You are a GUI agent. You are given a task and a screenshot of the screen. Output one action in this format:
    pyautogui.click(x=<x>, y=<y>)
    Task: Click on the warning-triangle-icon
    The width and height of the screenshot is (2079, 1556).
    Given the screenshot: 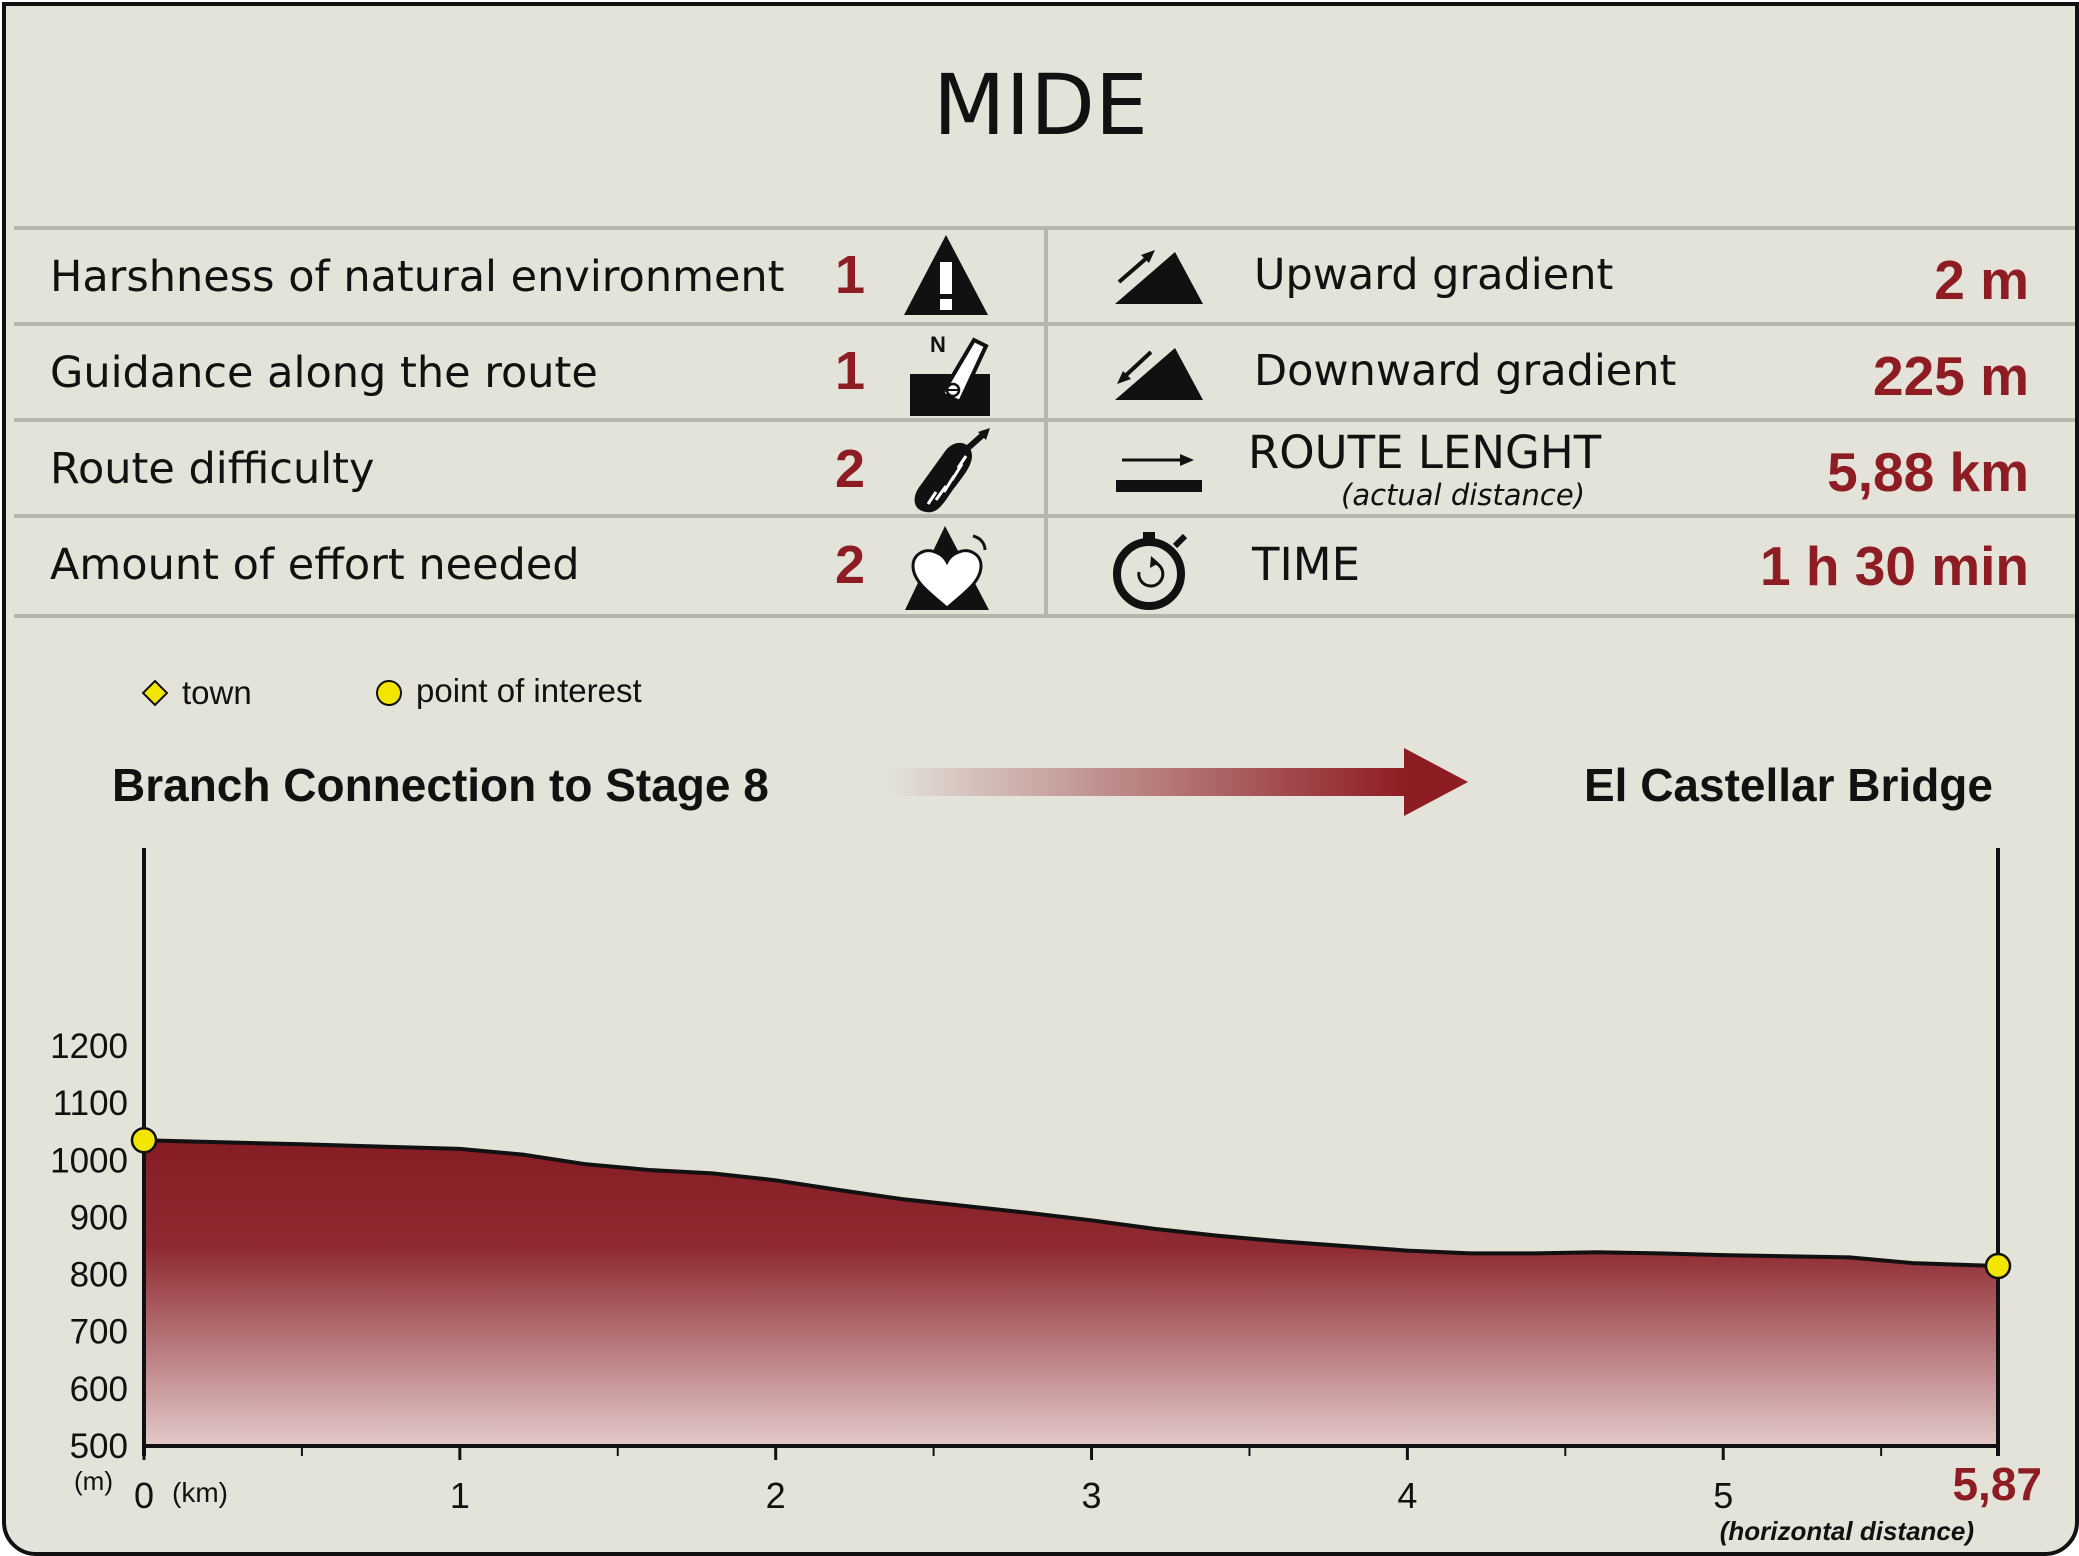 What is the action you would take?
    pyautogui.click(x=946, y=275)
    